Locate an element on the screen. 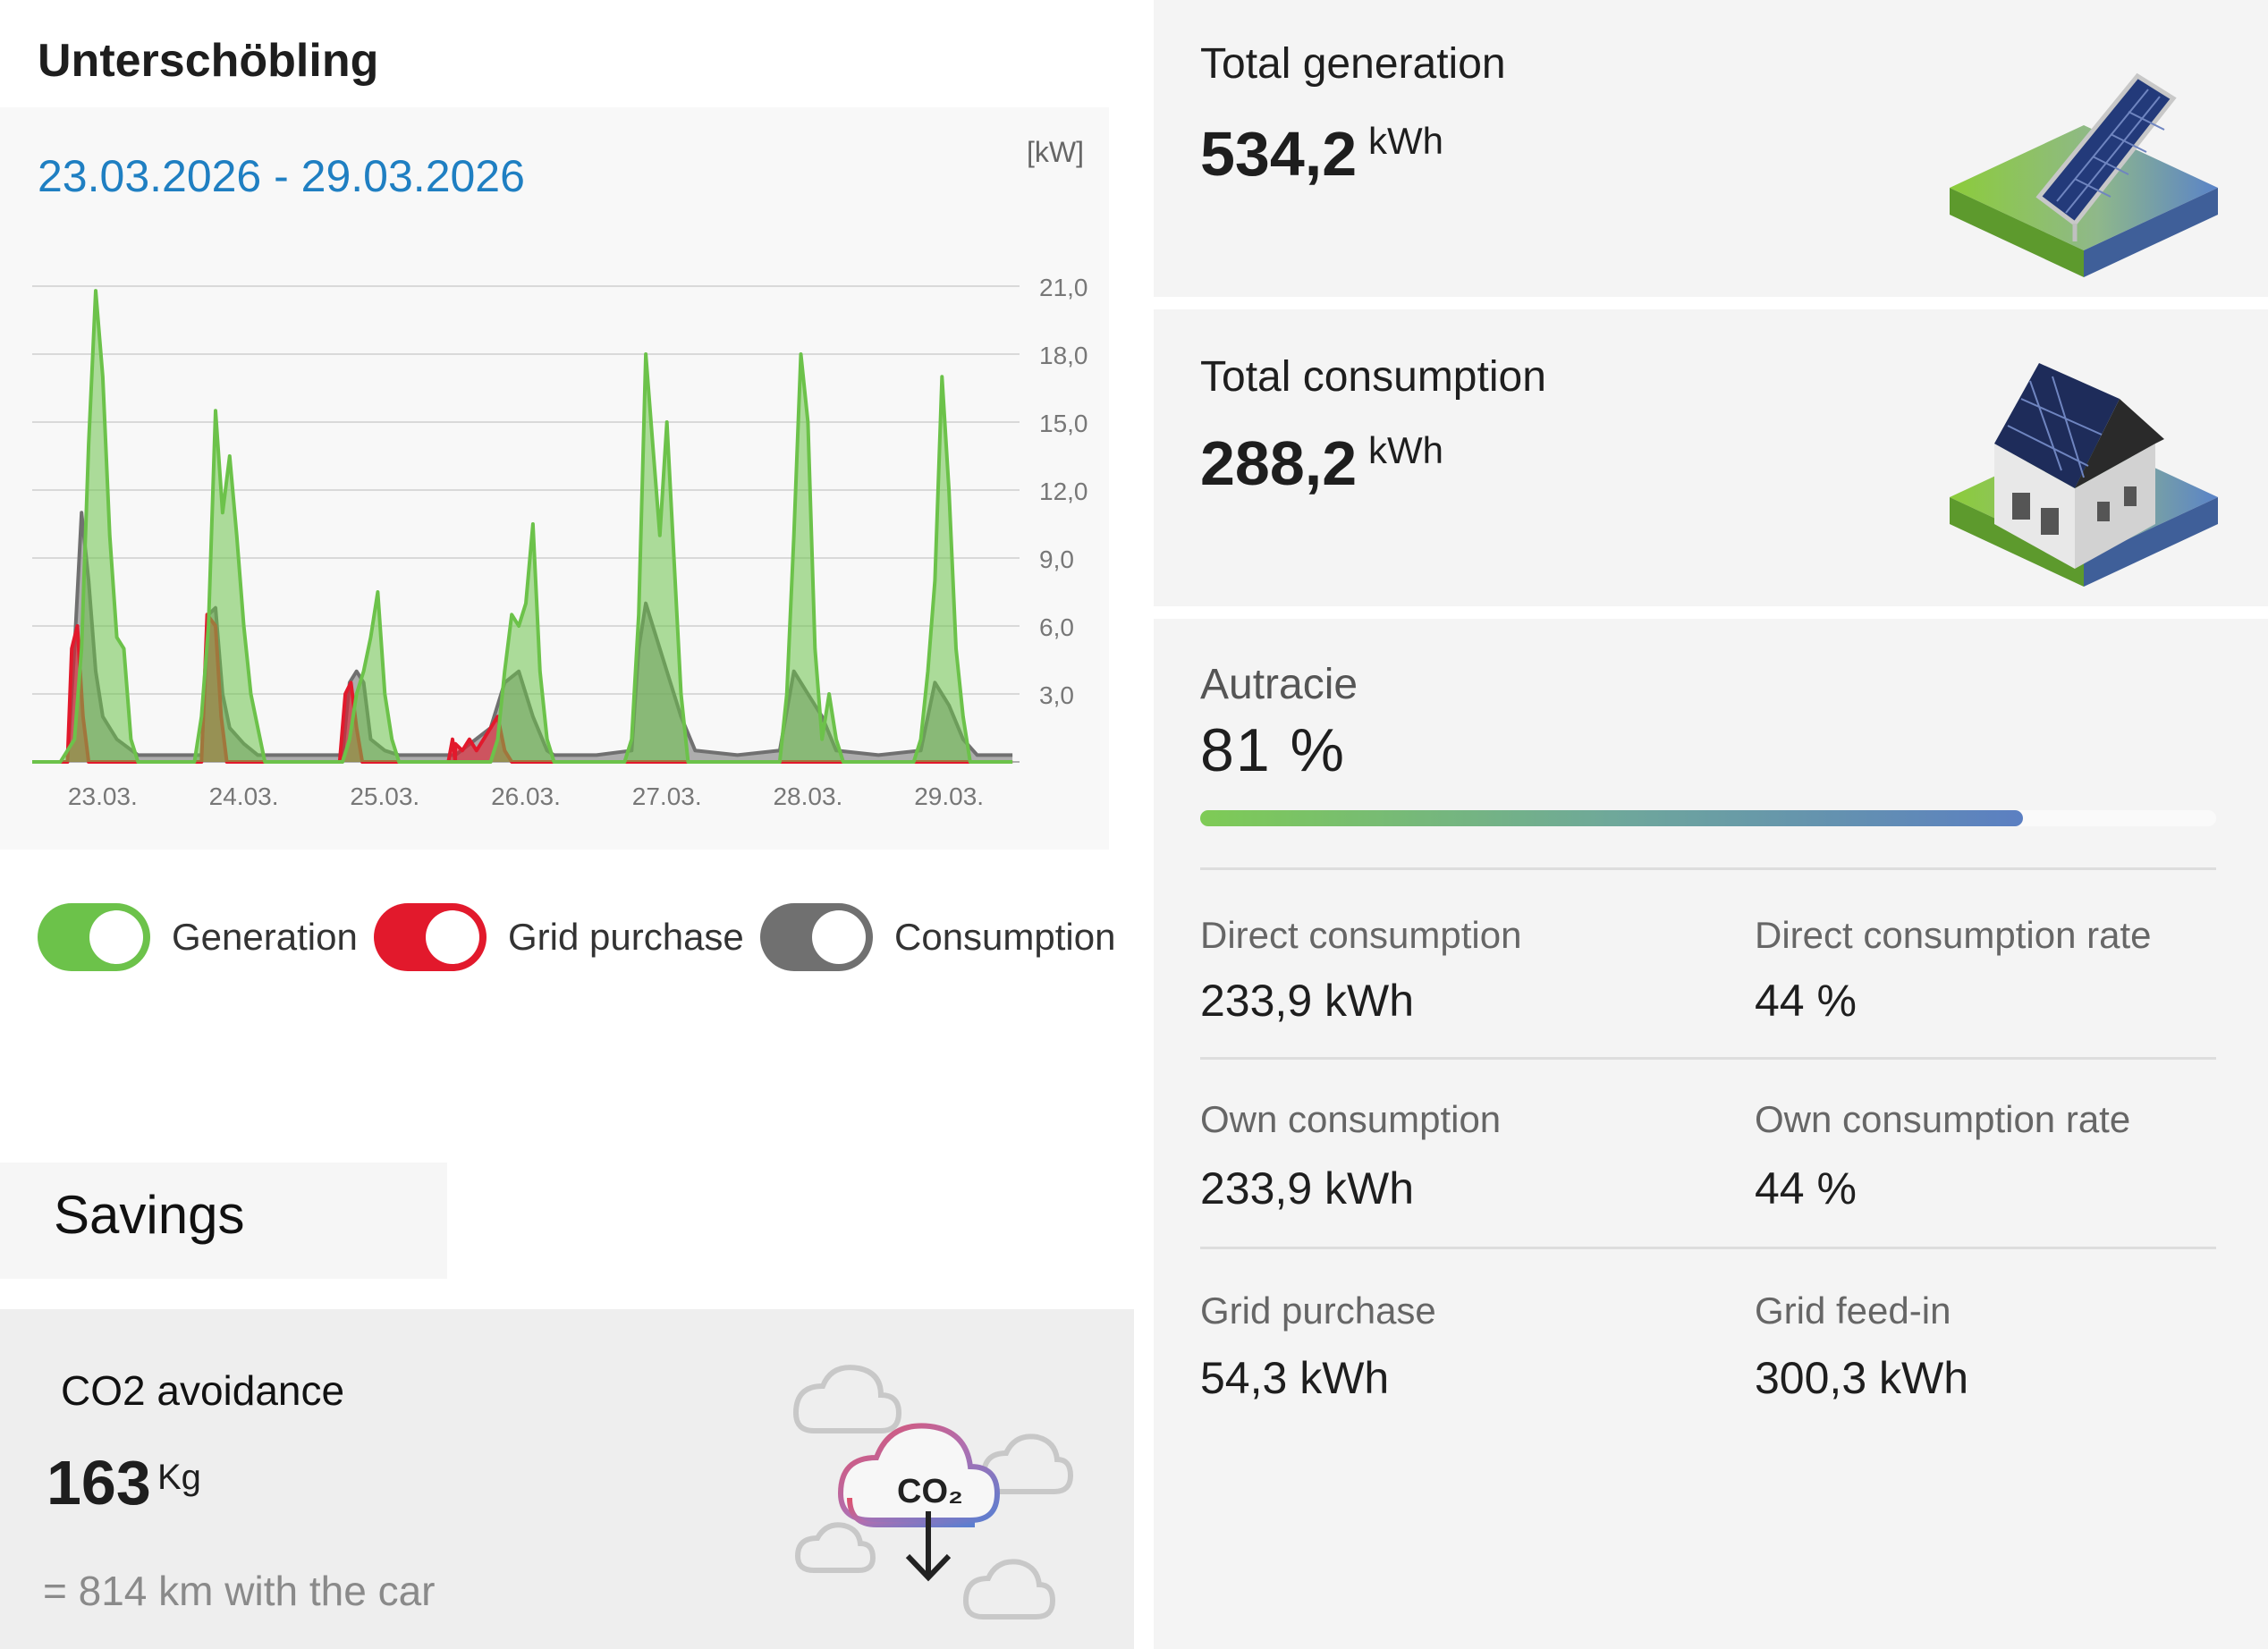 This screenshot has height=1649, width=2268. y-tick-label: 15,0 is located at coordinates (1063, 423).